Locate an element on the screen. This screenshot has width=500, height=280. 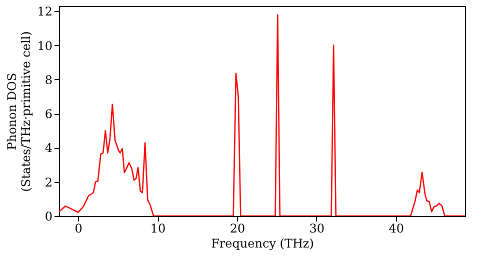
x-tick-label: 10 is located at coordinates (158, 229).